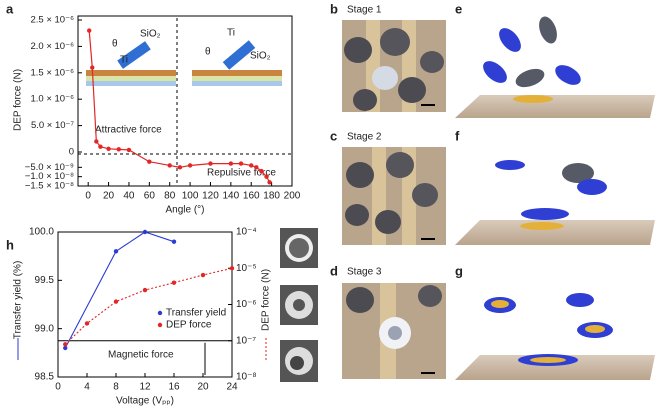 Image resolution: width=657 pixels, height=413 pixels. What do you see at coordinates (292, 196) in the screenshot?
I see `x-tick-label: 200` at bounding box center [292, 196].